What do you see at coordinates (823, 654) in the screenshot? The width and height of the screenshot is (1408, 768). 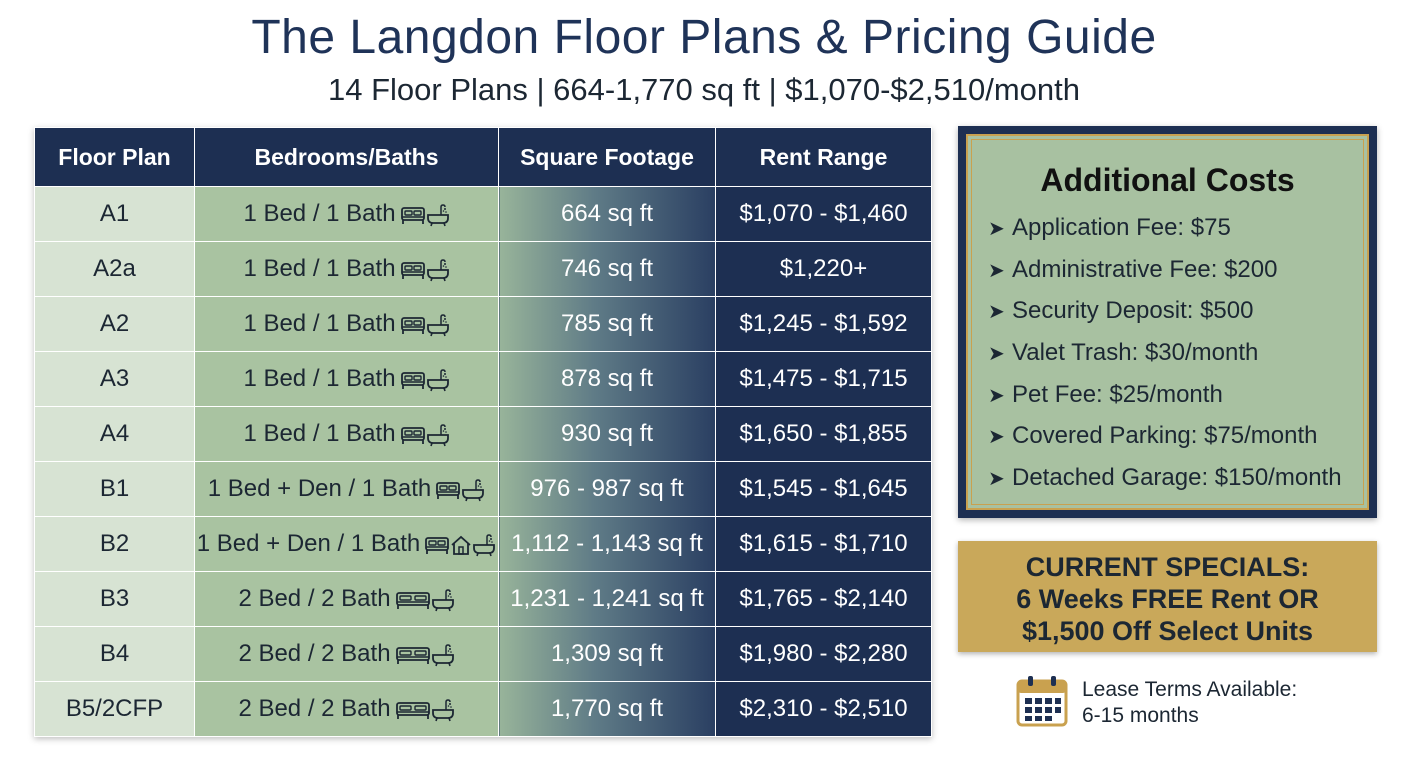 I see `rent-range-cell: $1,980 - $2,280` at bounding box center [823, 654].